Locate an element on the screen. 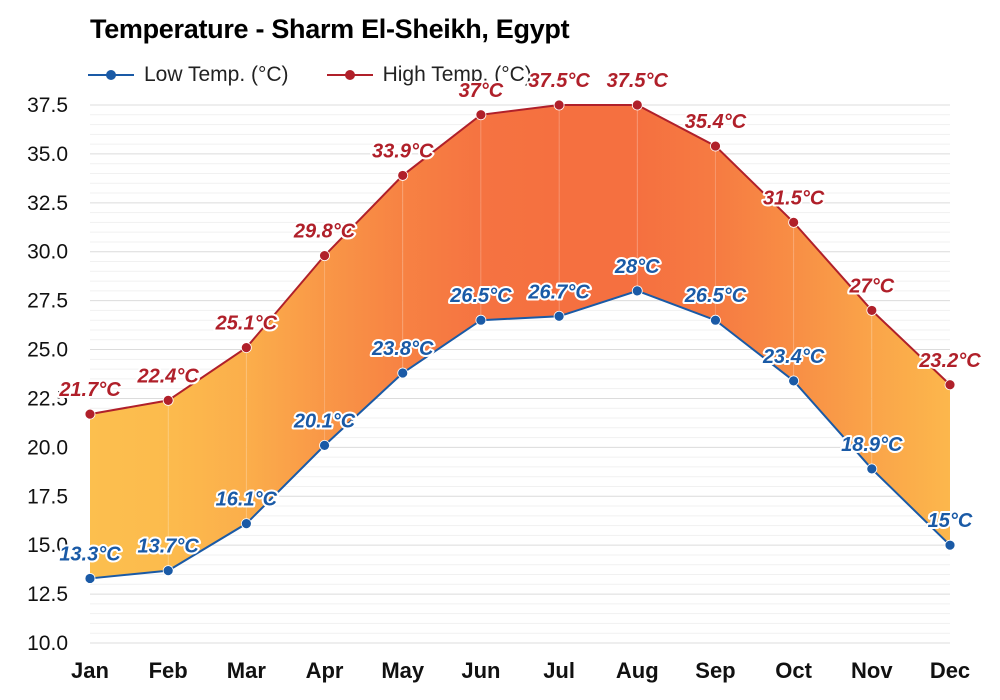 This screenshot has width=1000, height=700. x-tick-label-aug: Aug is located at coordinates (637, 670).